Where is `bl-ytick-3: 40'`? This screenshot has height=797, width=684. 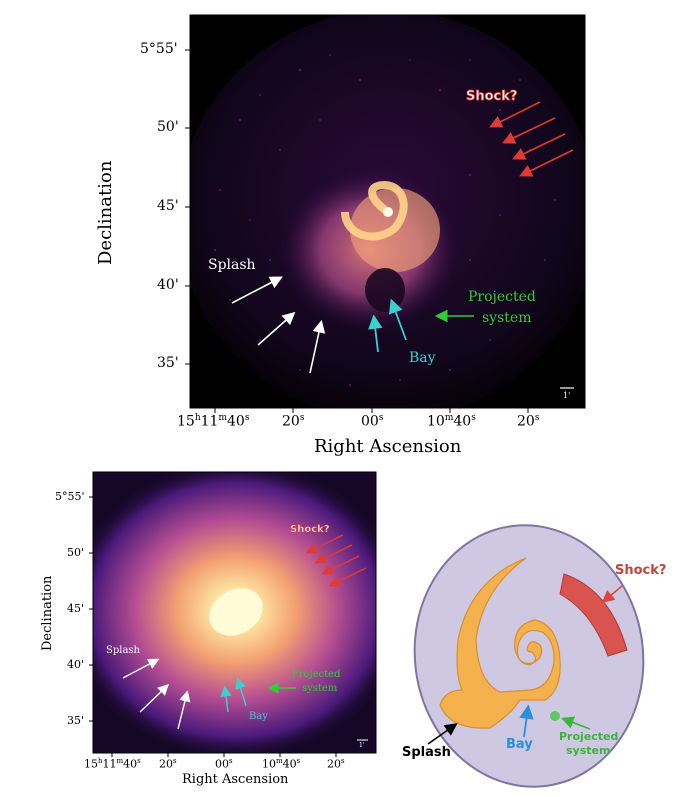 bl-ytick-3: 40' is located at coordinates (76, 664).